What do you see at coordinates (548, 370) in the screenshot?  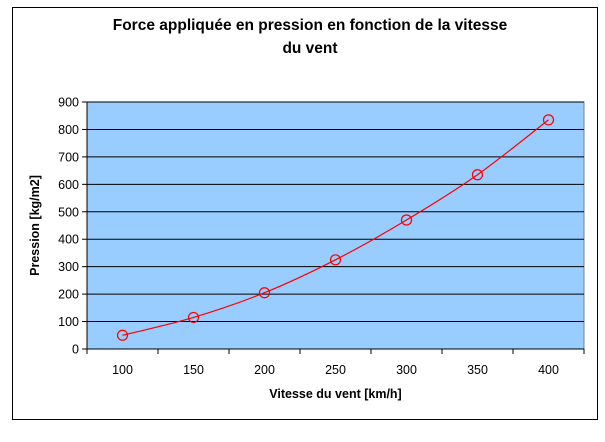 I see `x-tick-label: 400` at bounding box center [548, 370].